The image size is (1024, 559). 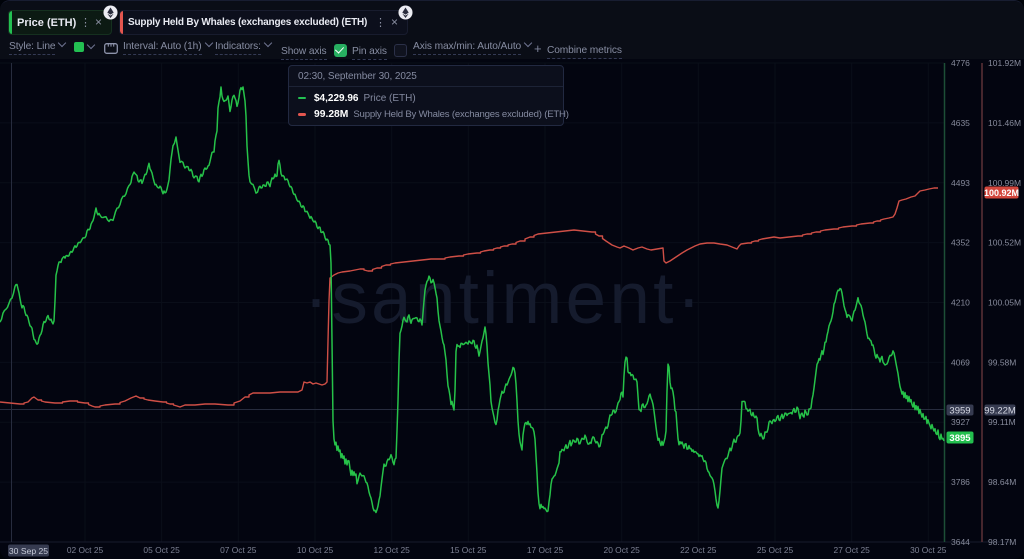 What do you see at coordinates (1002, 482) in the screenshot?
I see `svg-text: 98.64M` at bounding box center [1002, 482].